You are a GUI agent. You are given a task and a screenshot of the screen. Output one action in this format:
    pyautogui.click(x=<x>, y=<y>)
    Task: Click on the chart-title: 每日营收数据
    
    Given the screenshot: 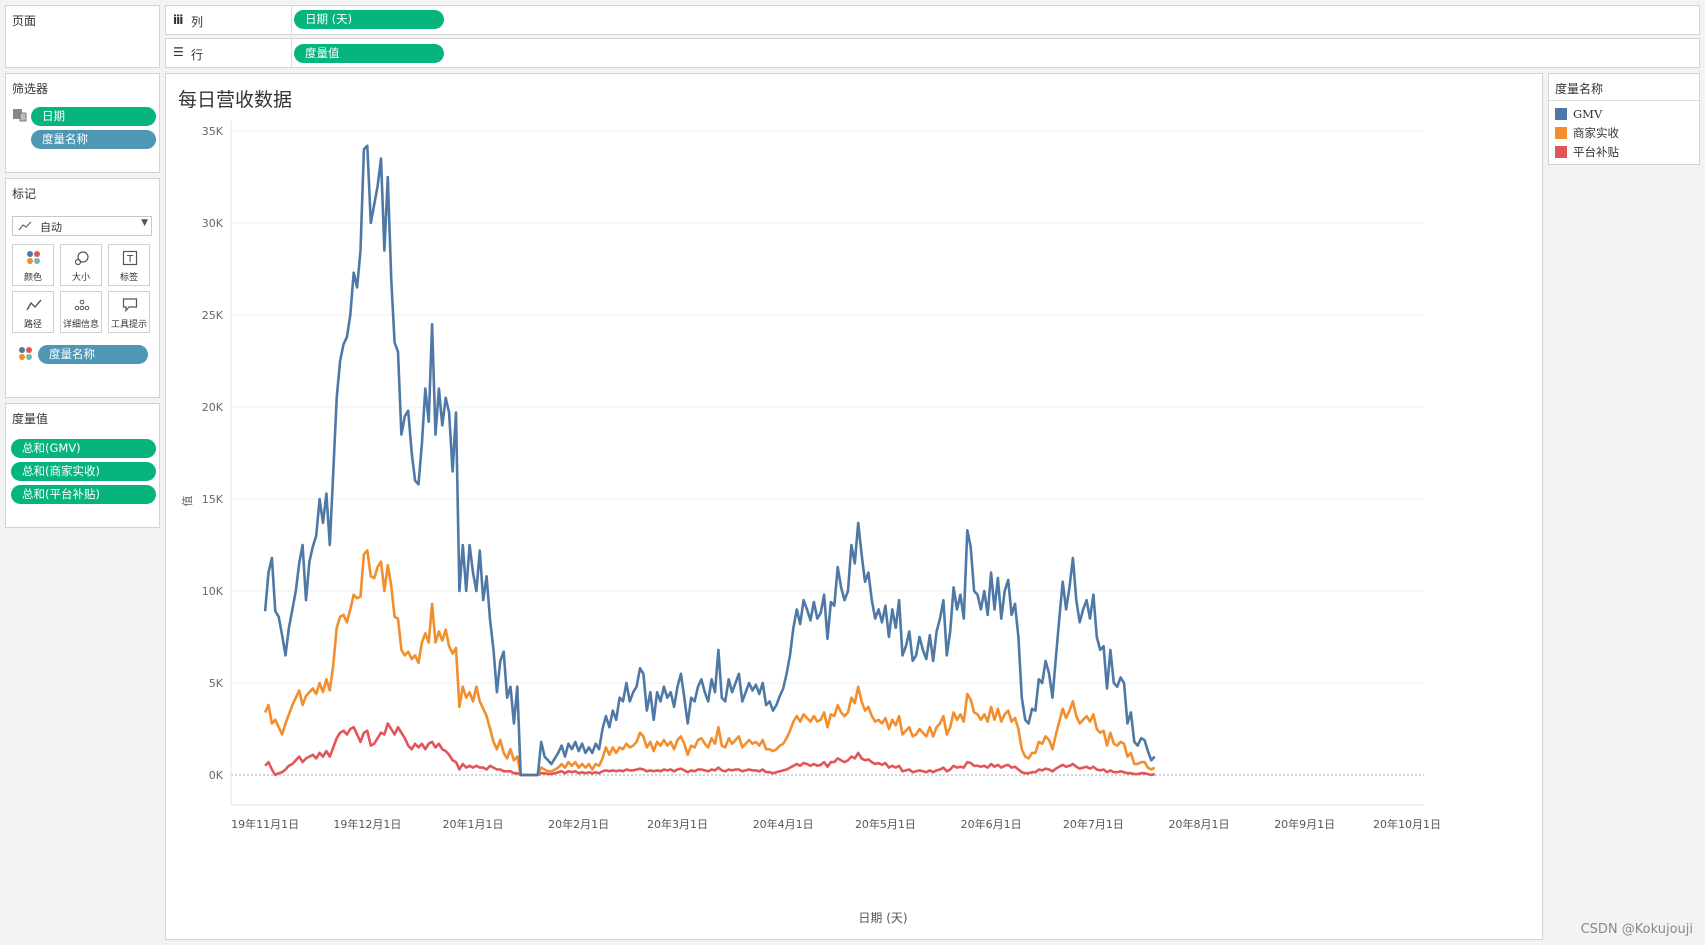 What is the action you would take?
    pyautogui.click(x=235, y=100)
    